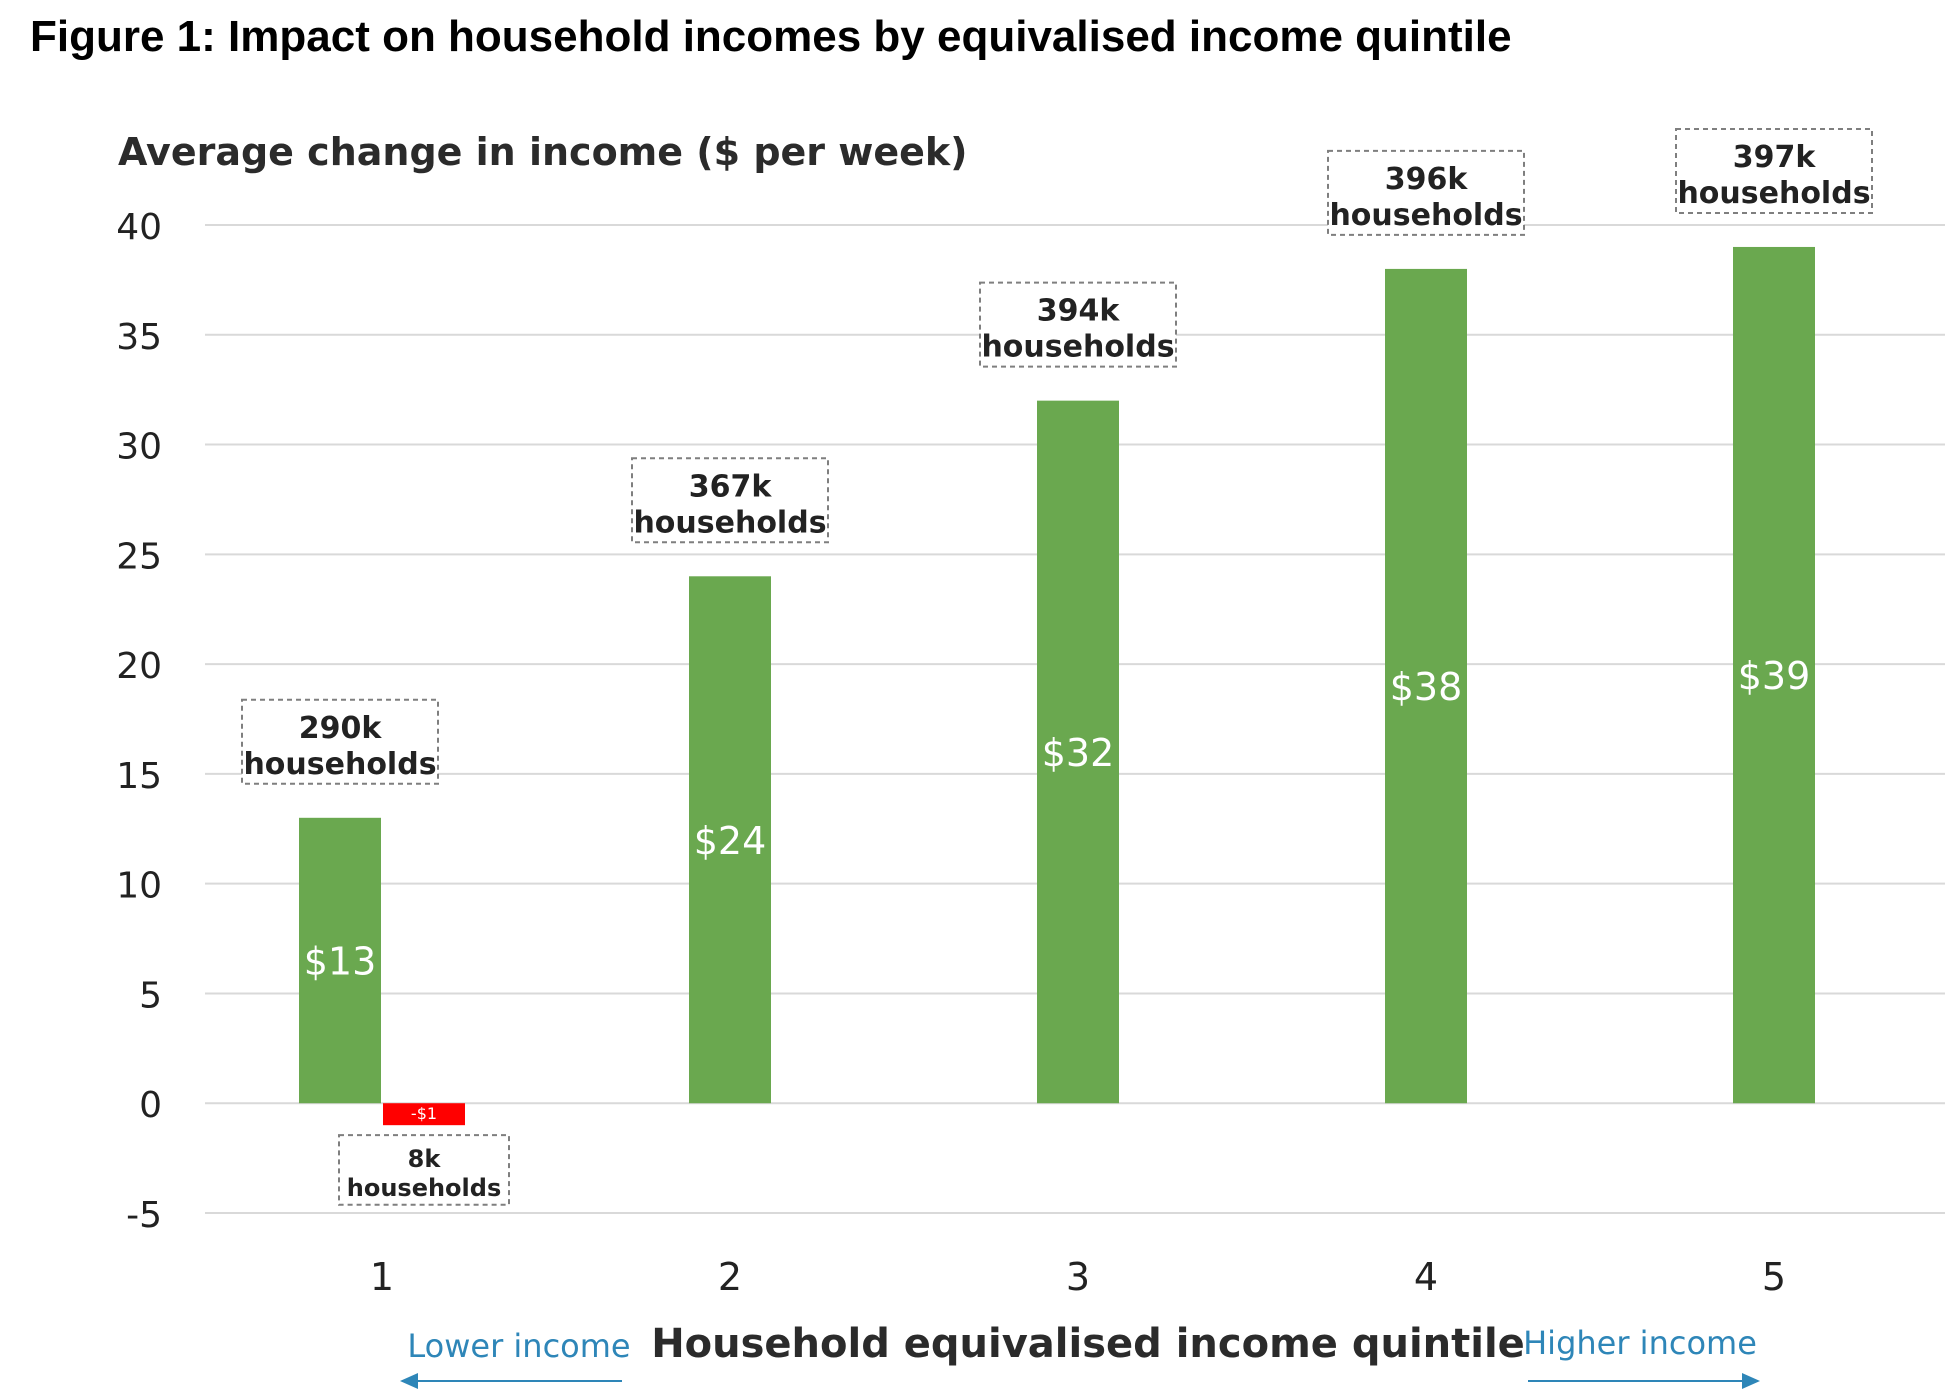 Image resolution: width=1958 pixels, height=1398 pixels. Describe the element at coordinates (1427, 179) in the screenshot. I see `household-annotation-text: 396k` at that location.